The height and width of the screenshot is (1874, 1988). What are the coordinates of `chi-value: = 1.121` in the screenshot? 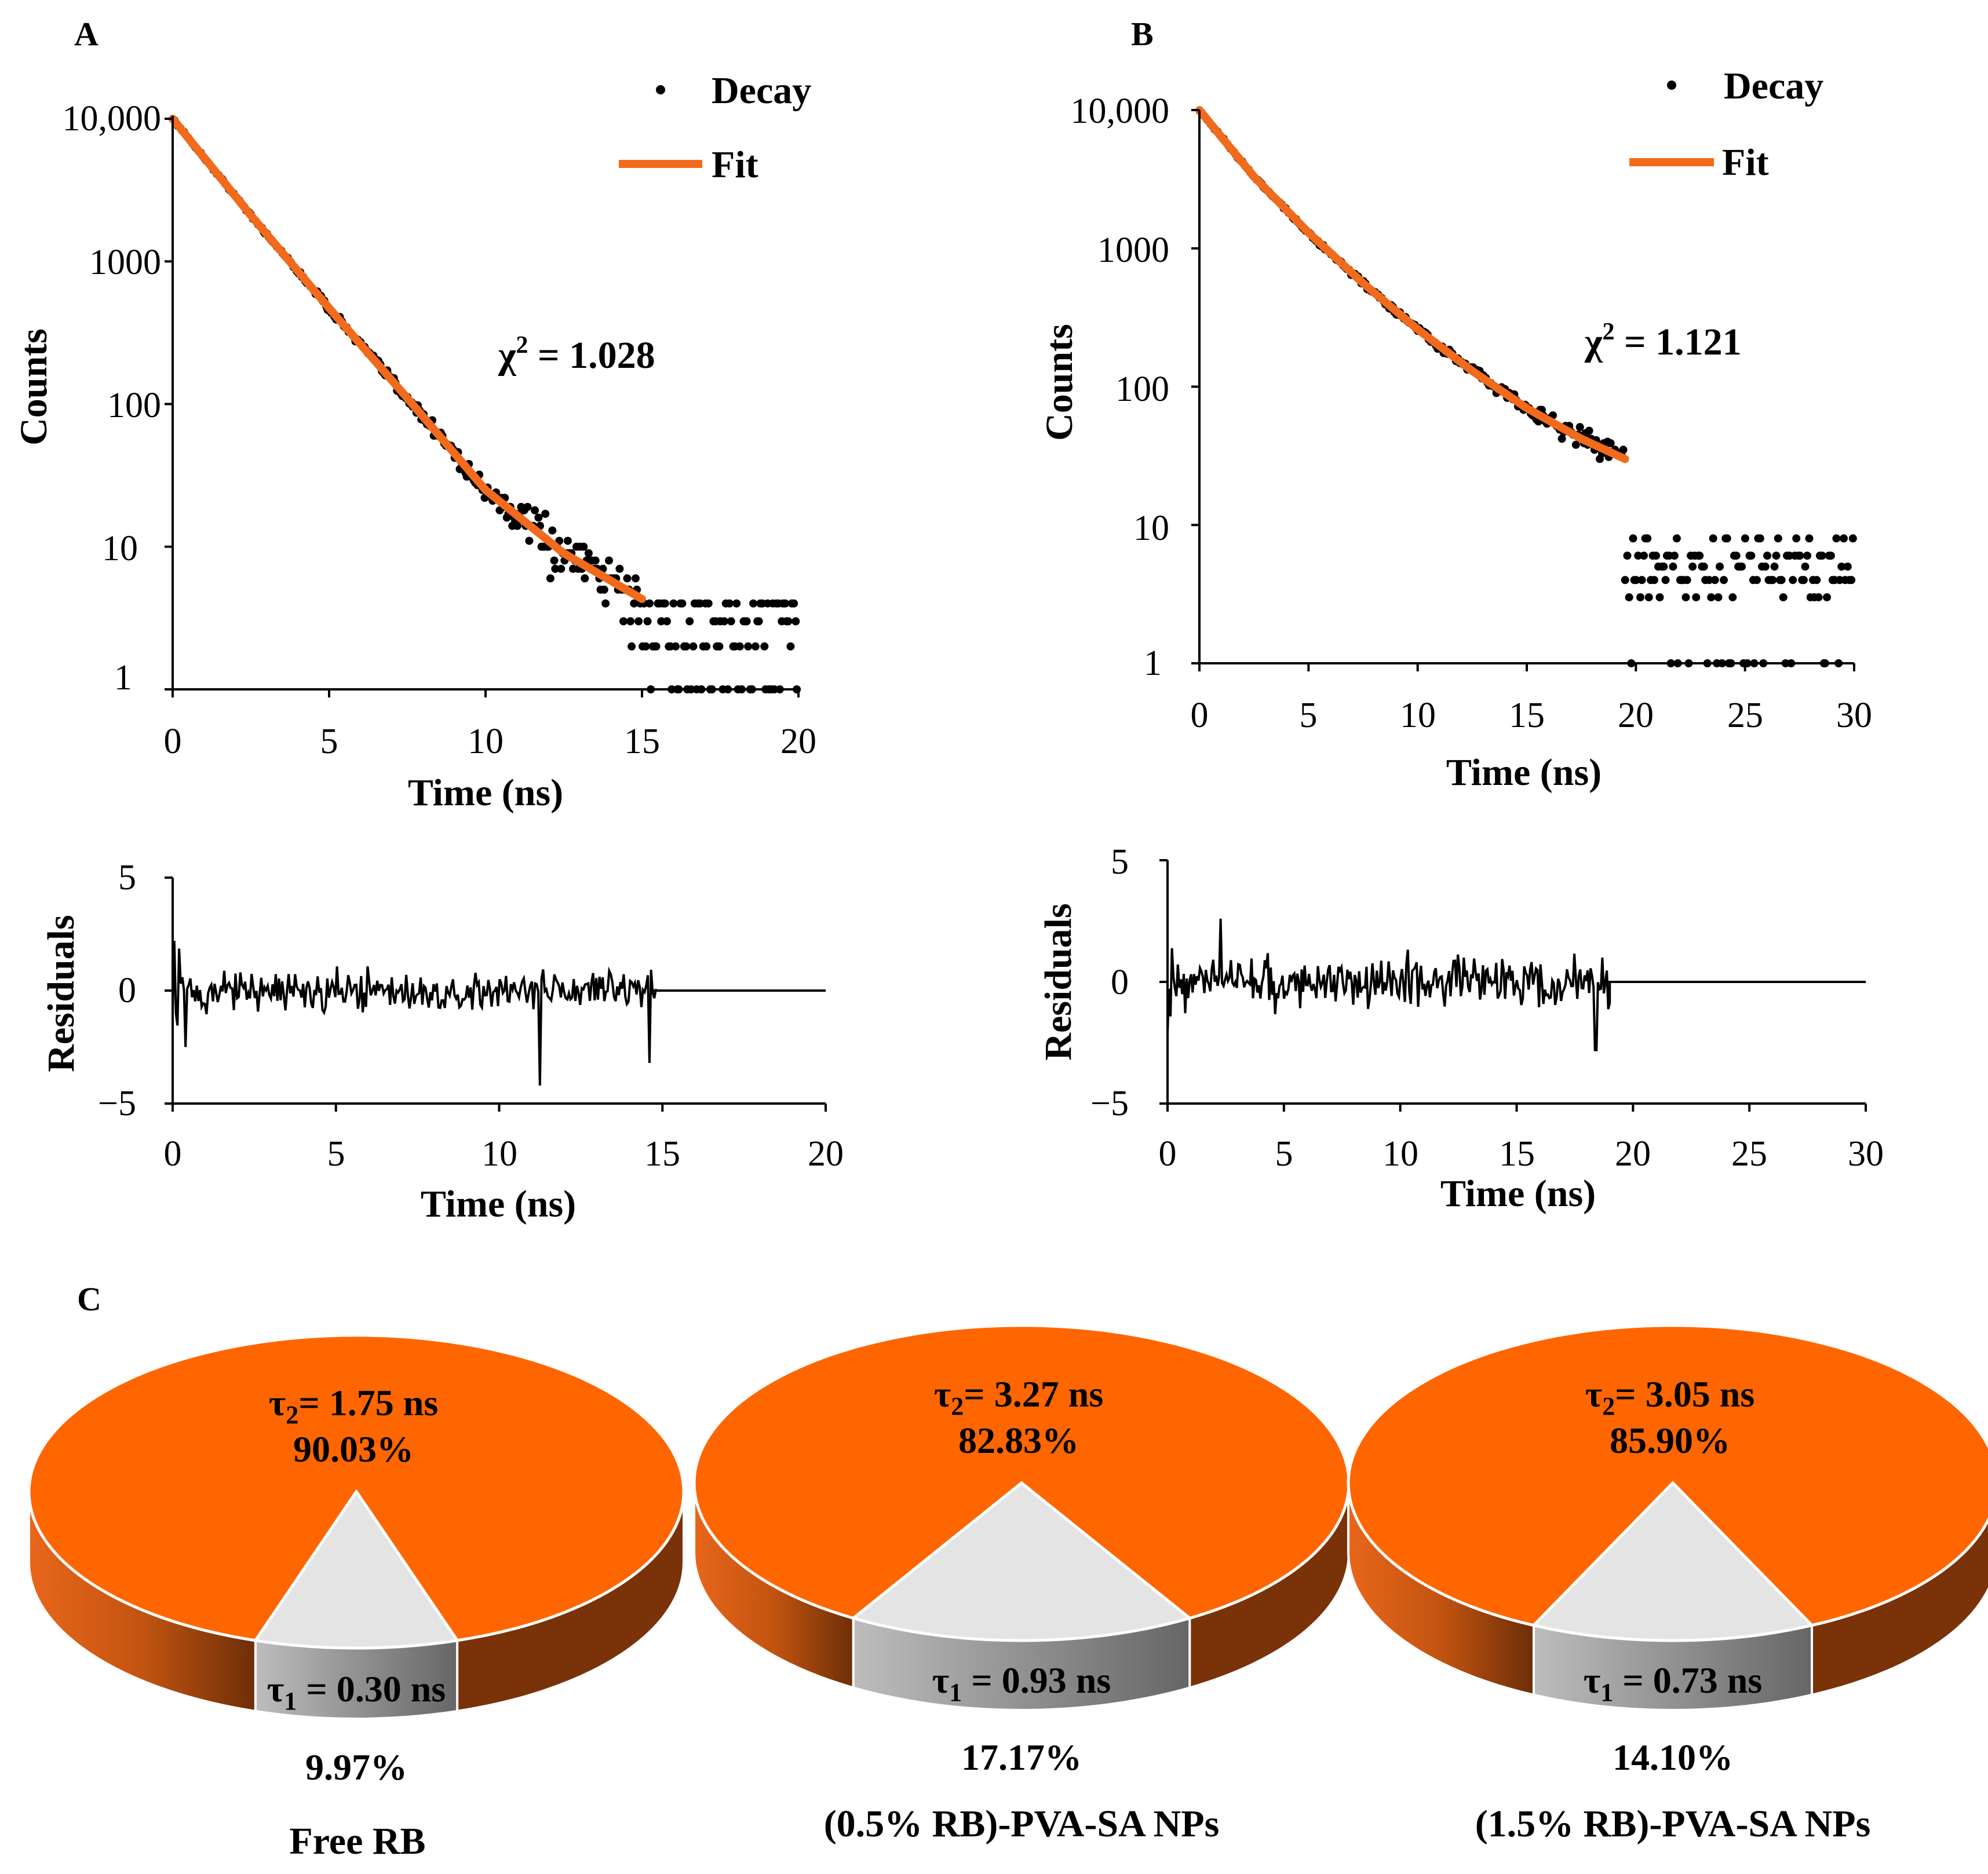 It's located at (1678, 342).